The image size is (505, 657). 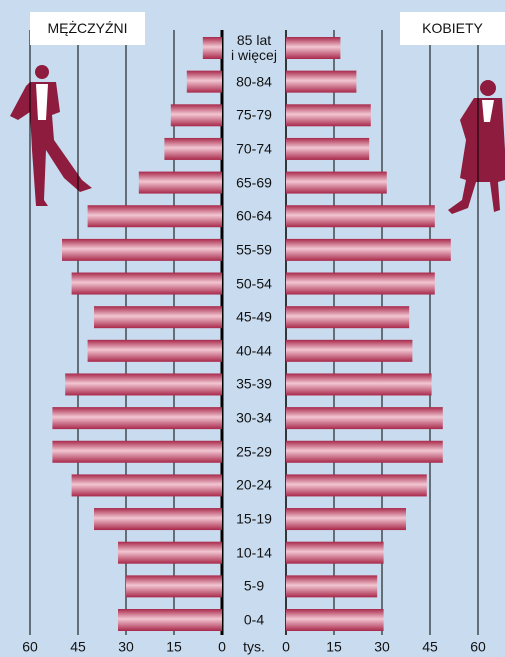 What do you see at coordinates (254, 484) in the screenshot?
I see `category-label: 20-24` at bounding box center [254, 484].